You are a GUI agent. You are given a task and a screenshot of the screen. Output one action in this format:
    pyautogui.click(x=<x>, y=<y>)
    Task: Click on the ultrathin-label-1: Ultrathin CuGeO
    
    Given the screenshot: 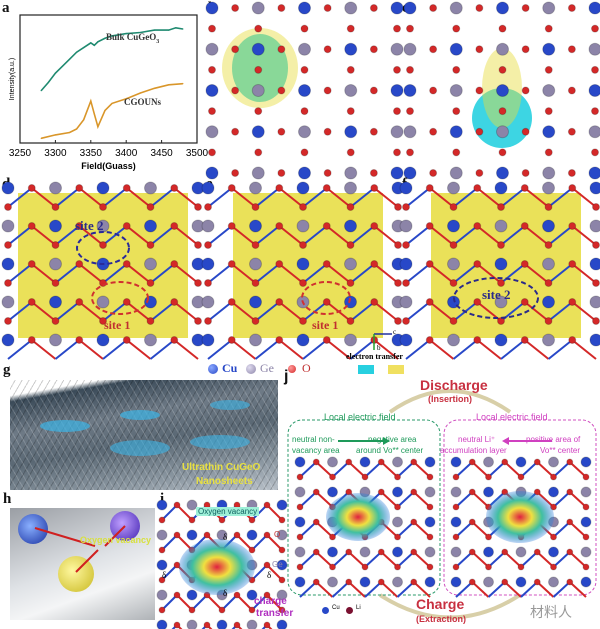 What is the action you would take?
    pyautogui.click(x=221, y=467)
    